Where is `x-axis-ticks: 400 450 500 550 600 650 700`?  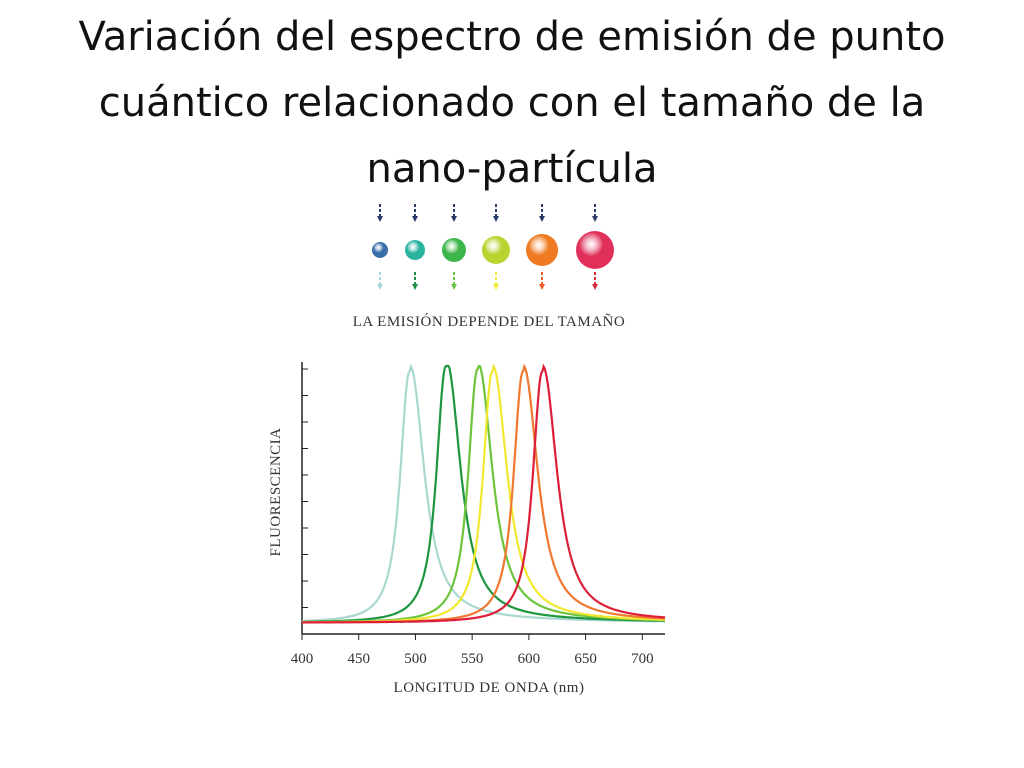
x-axis-ticks: 400 450 500 550 600 650 700 is located at coordinates (472, 650).